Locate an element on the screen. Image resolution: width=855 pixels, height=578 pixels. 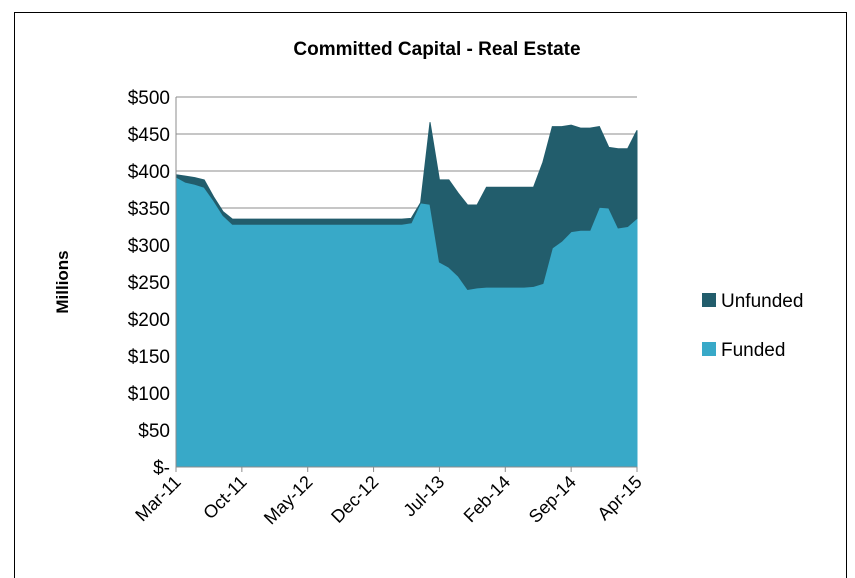
y-tick-label: $150 is located at coordinates (149, 357).